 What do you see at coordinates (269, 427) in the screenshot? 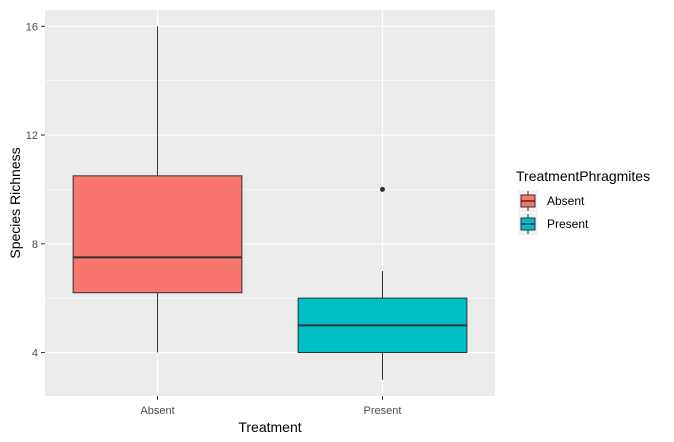
I see `x-axis-title: Treatment` at bounding box center [269, 427].